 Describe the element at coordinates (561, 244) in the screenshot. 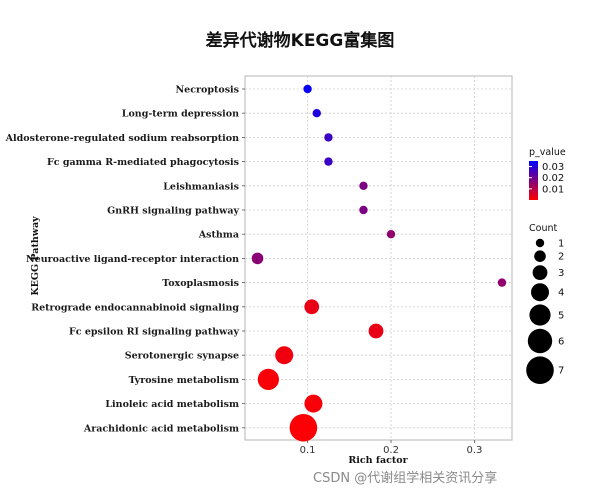

I see `count-legend-label: 1` at that location.